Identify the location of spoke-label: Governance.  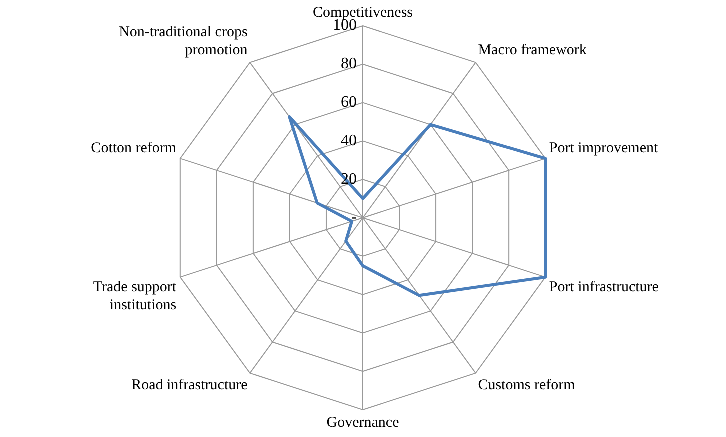
(363, 422).